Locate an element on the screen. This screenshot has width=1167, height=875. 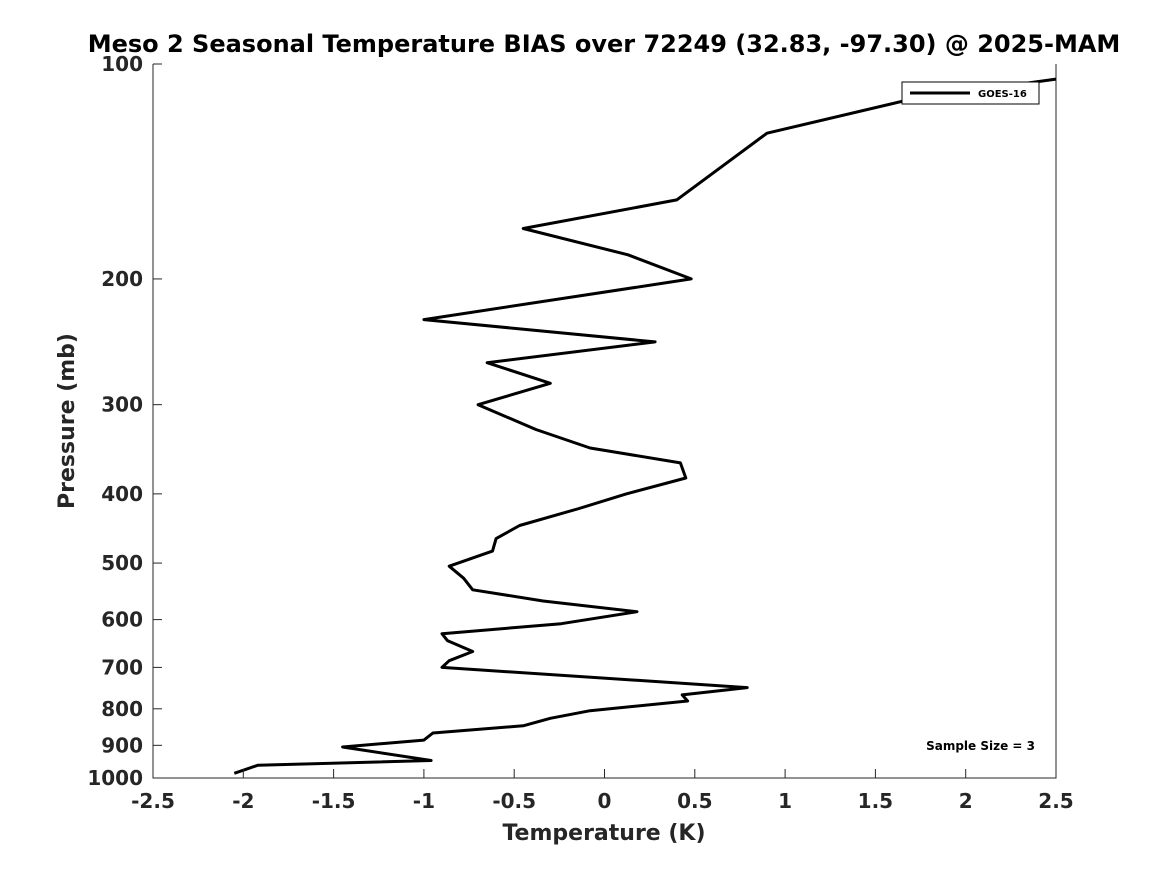
x-tick-label: -0.5 is located at coordinates (514, 801).